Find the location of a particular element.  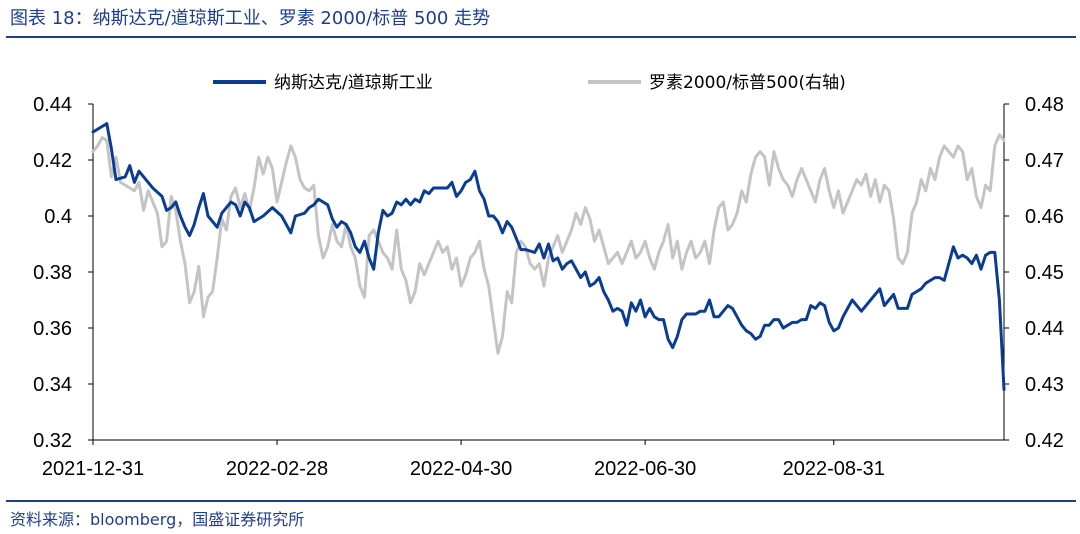

title-divider is located at coordinates (541, 37).